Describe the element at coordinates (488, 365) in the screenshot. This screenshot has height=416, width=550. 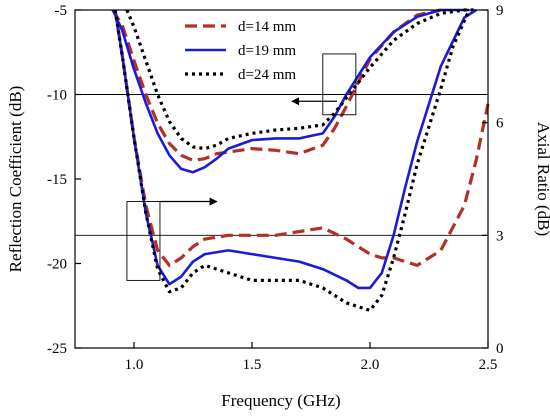
I see `x-tick-label: 2.5` at that location.